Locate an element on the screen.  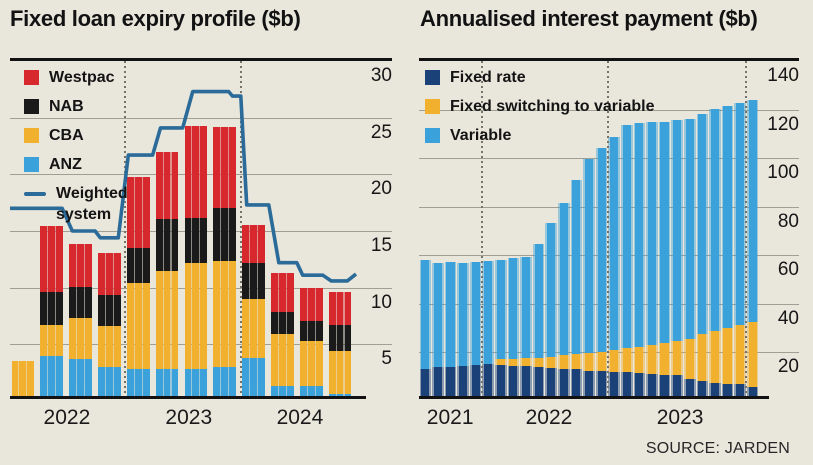
legend: Westpac NAB CBA ANZ Weighted system is located at coordinates (76, 152).